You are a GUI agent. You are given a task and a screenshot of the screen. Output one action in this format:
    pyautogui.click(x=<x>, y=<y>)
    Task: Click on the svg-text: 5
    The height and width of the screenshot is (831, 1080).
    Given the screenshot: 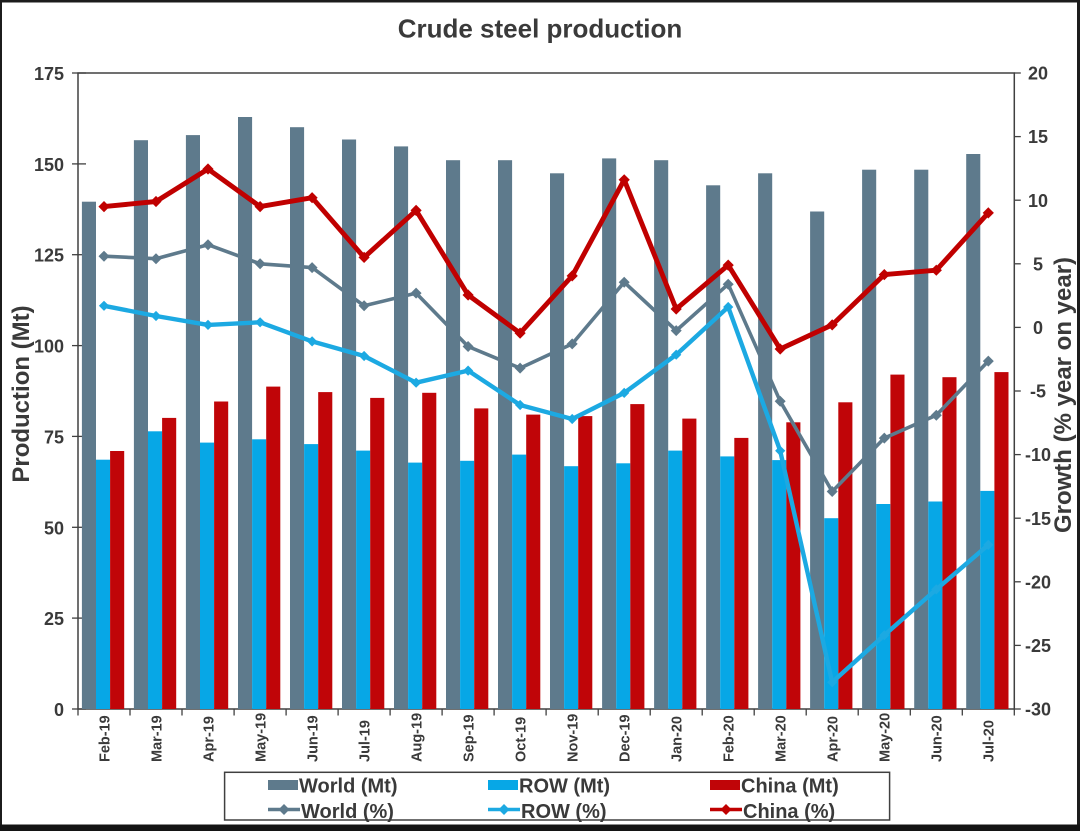 What is the action you would take?
    pyautogui.click(x=1038, y=264)
    